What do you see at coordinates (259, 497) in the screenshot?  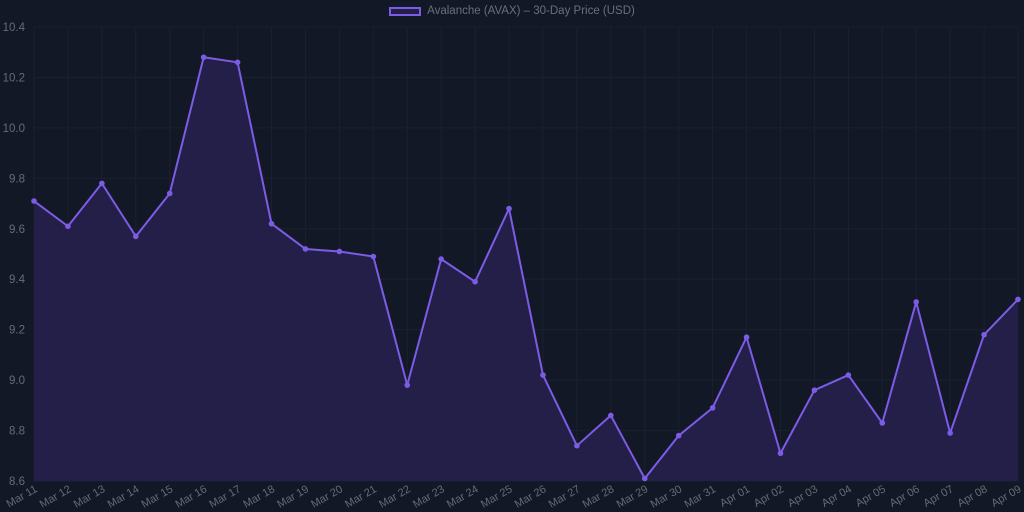 I see `x-tick-label: Mar 18` at bounding box center [259, 497].